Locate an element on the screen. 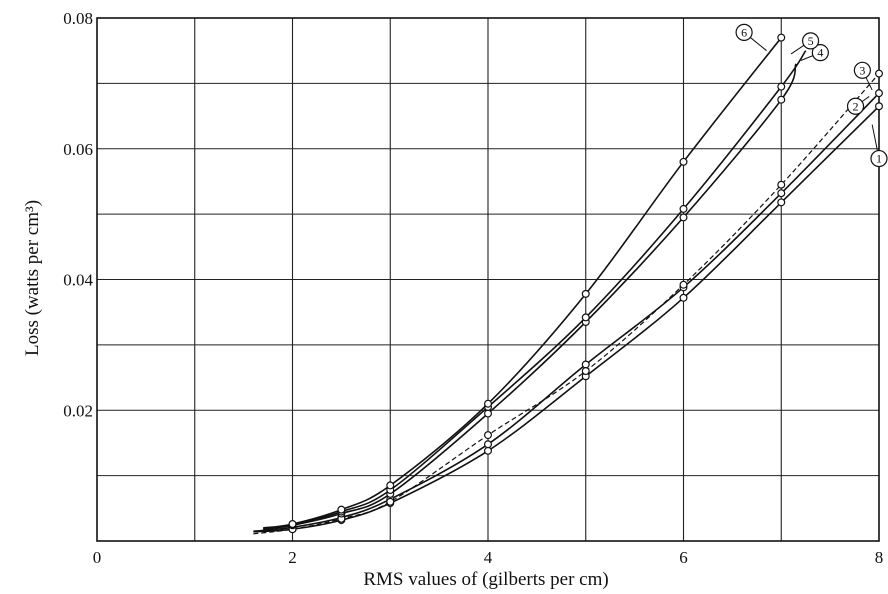 The width and height of the screenshot is (888, 594). curve-label-4: 4 is located at coordinates (814, 53).